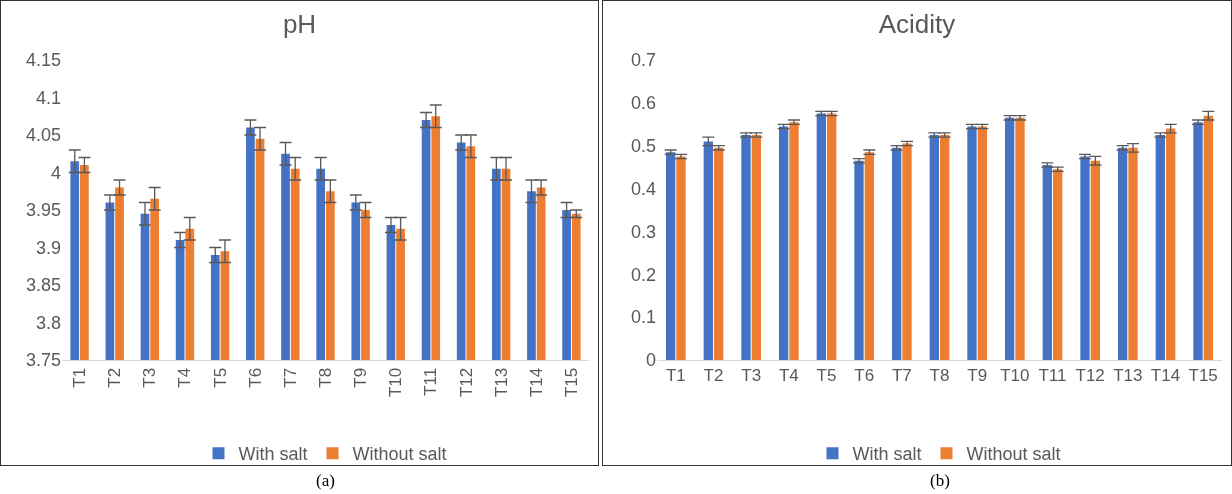  What do you see at coordinates (43, 135) in the screenshot?
I see `y-tick-label: 4.05` at bounding box center [43, 135].